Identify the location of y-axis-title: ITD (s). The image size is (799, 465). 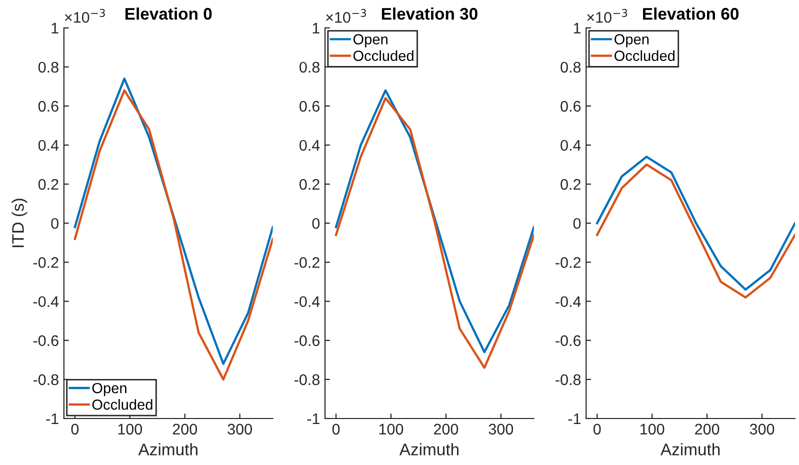
(20, 223).